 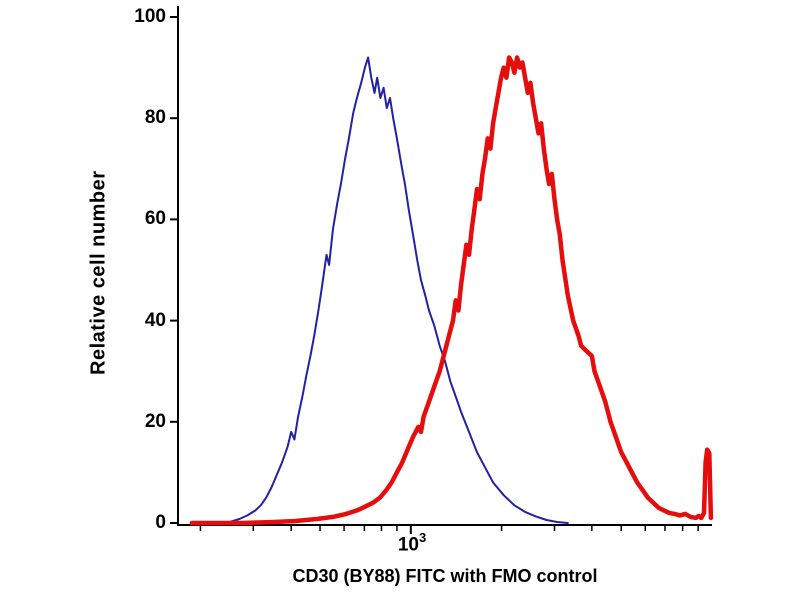 I want to click on y-tick-label: 60, so click(x=155, y=219).